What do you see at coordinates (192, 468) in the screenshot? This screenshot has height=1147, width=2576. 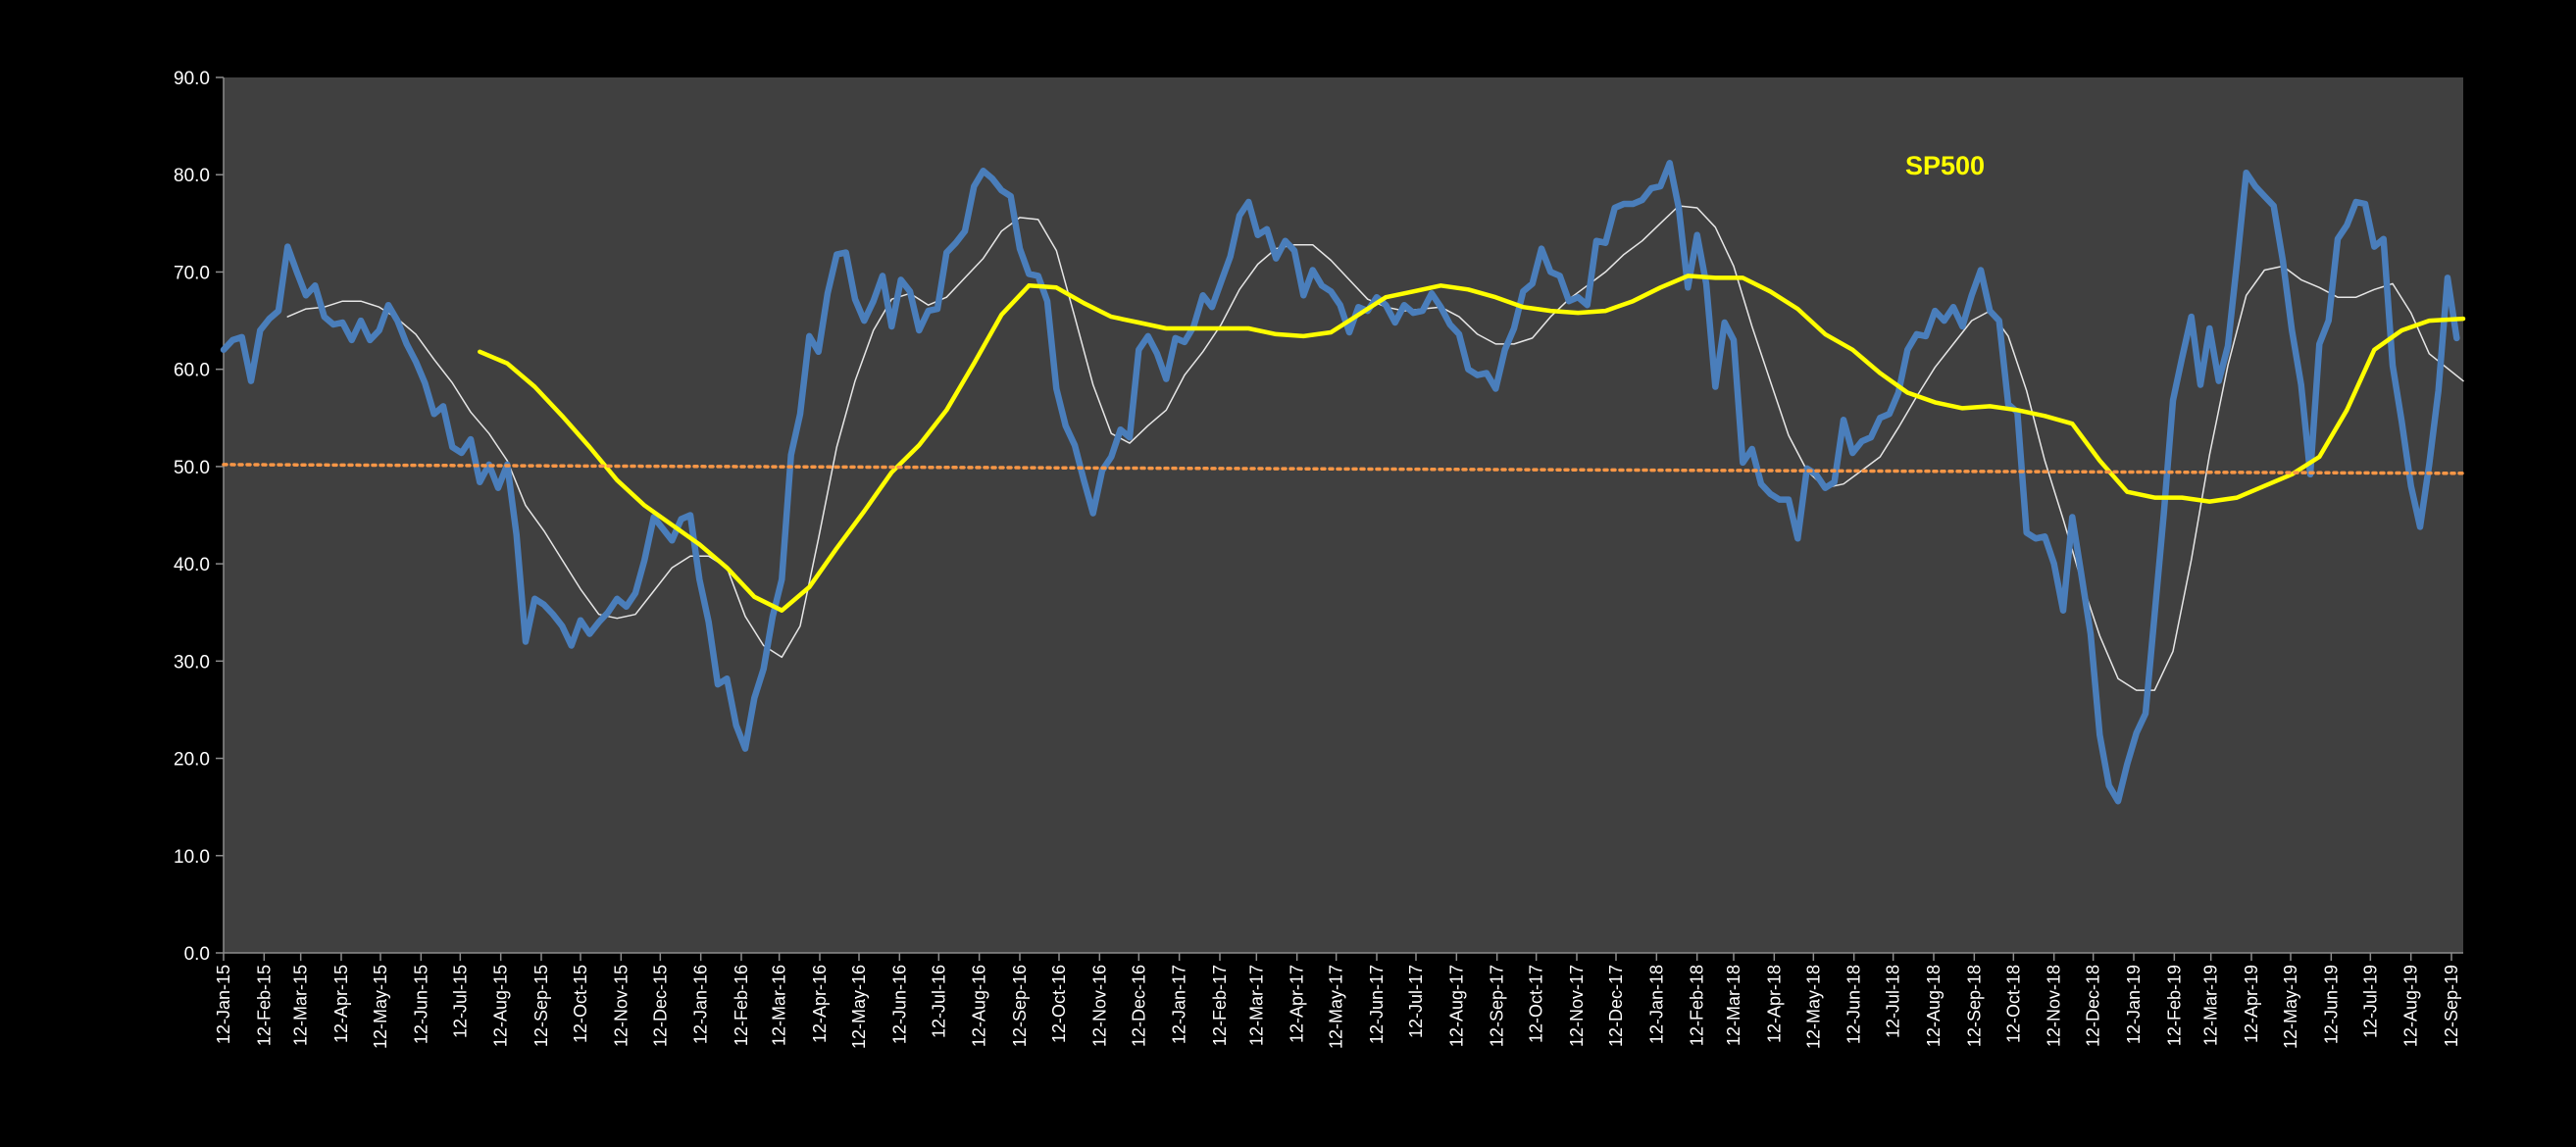 I see `y-tick-label: 50.0` at bounding box center [192, 468].